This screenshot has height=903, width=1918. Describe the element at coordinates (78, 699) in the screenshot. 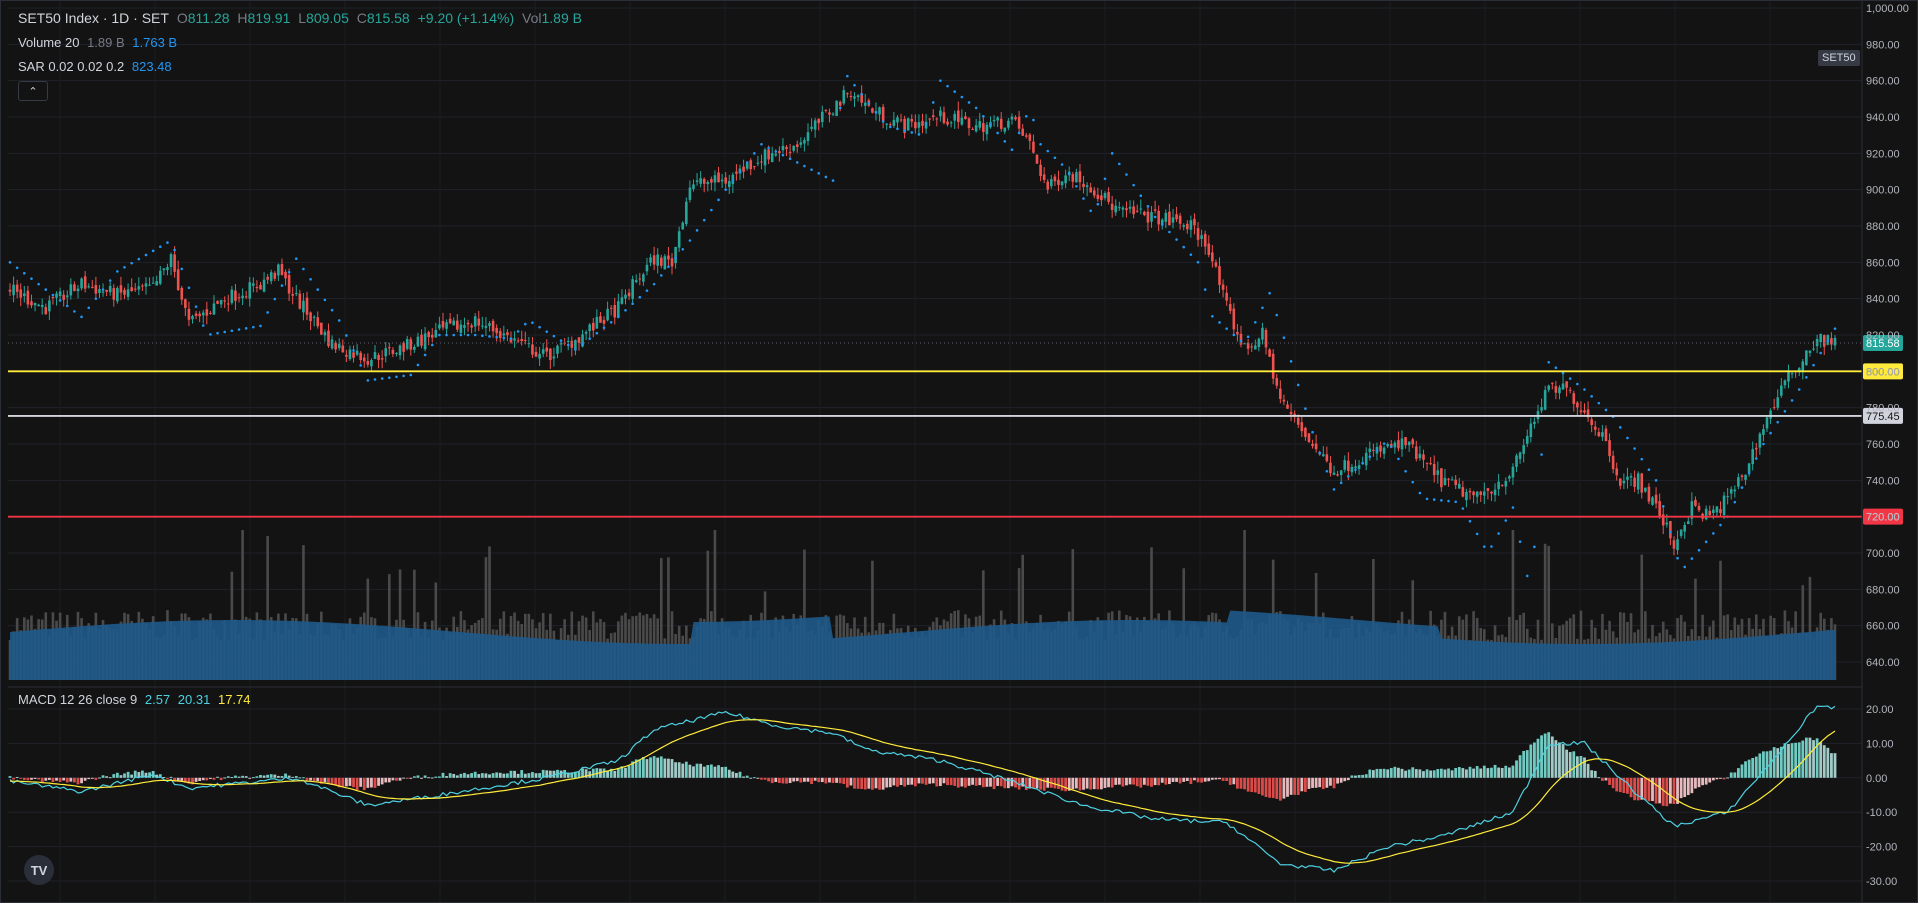

I see `macd-indicator-label: MACD 12 26 close 9` at that location.